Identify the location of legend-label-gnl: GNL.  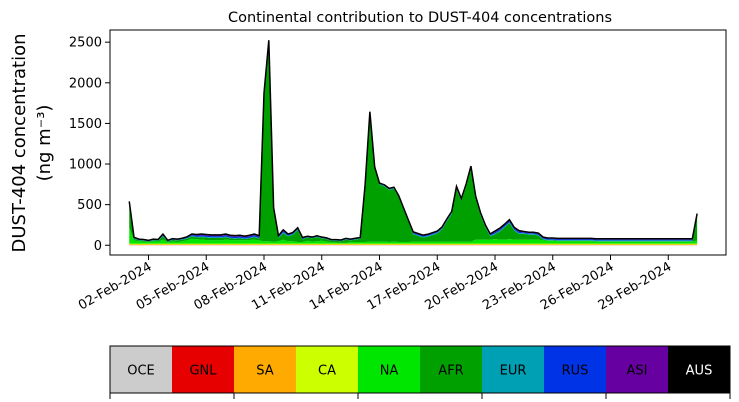
(203, 371).